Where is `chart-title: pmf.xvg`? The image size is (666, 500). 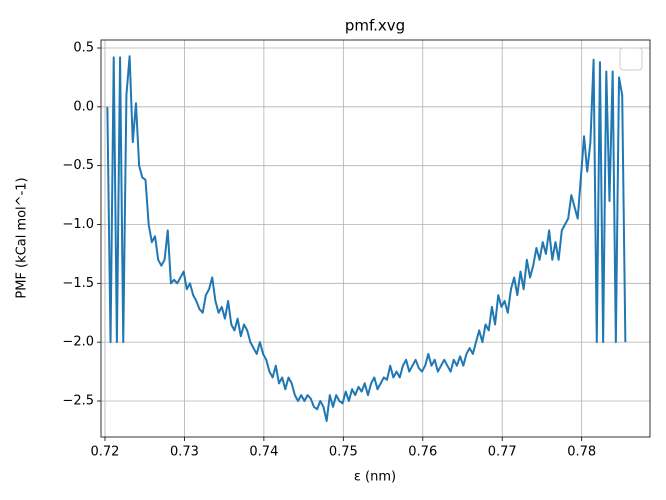
chart-title: pmf.xvg is located at coordinates (375, 26).